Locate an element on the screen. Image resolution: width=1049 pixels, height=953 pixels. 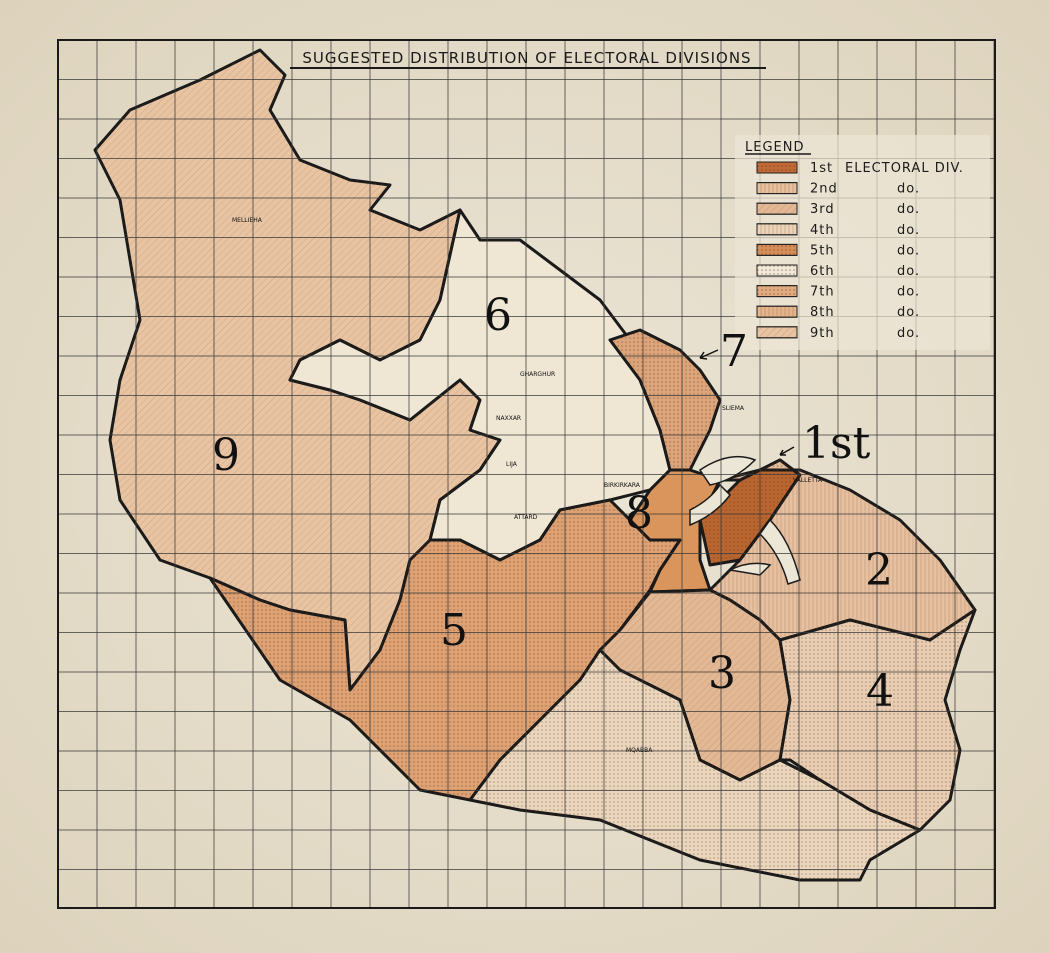
label-division-3: 3 is located at coordinates (722, 673).